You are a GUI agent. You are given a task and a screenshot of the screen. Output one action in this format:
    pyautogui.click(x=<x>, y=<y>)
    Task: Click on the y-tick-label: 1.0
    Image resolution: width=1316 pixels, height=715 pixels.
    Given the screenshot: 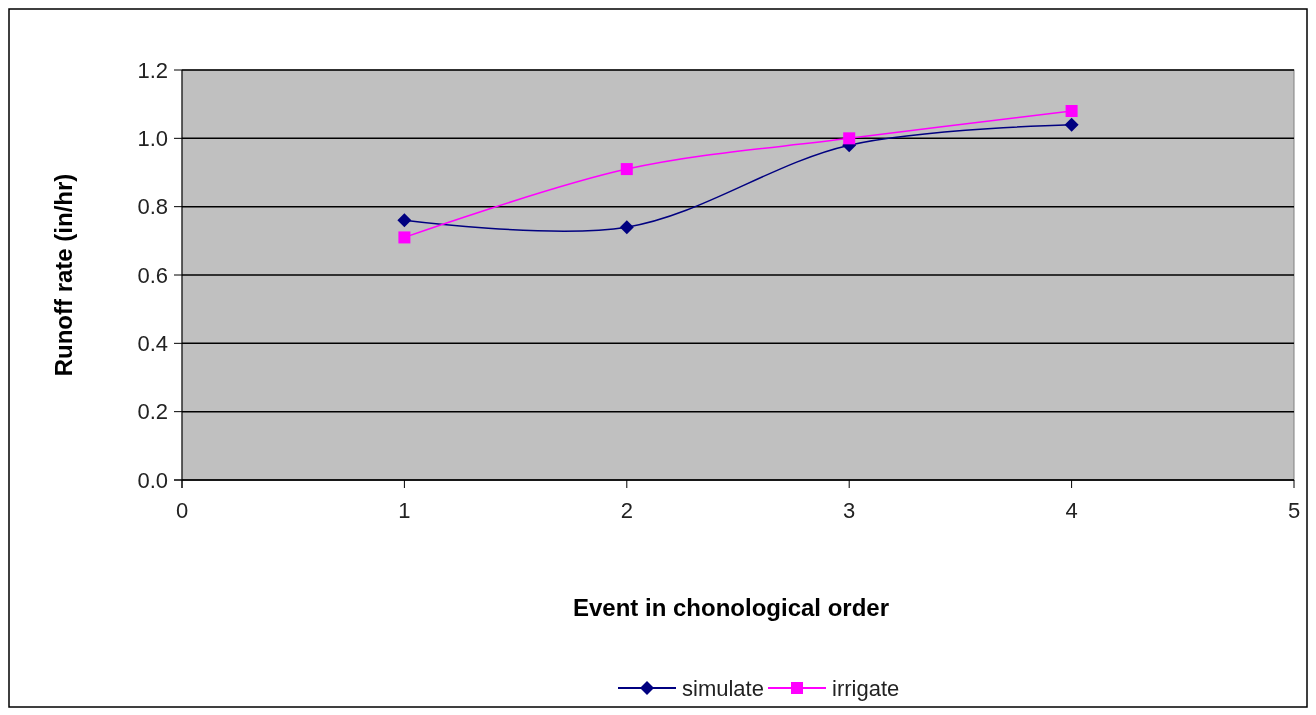 What is the action you would take?
    pyautogui.click(x=152, y=139)
    